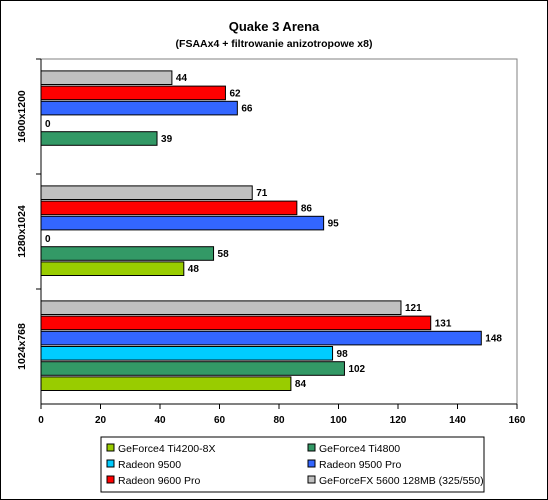 Image resolution: width=548 pixels, height=500 pixels. I want to click on x-tick-label: 60, so click(220, 420).